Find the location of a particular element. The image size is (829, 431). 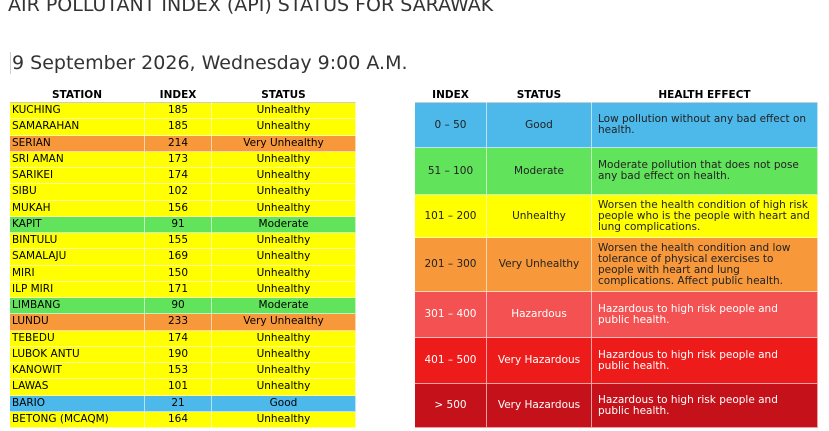

station-cell: LIMBANG is located at coordinates (77, 306).